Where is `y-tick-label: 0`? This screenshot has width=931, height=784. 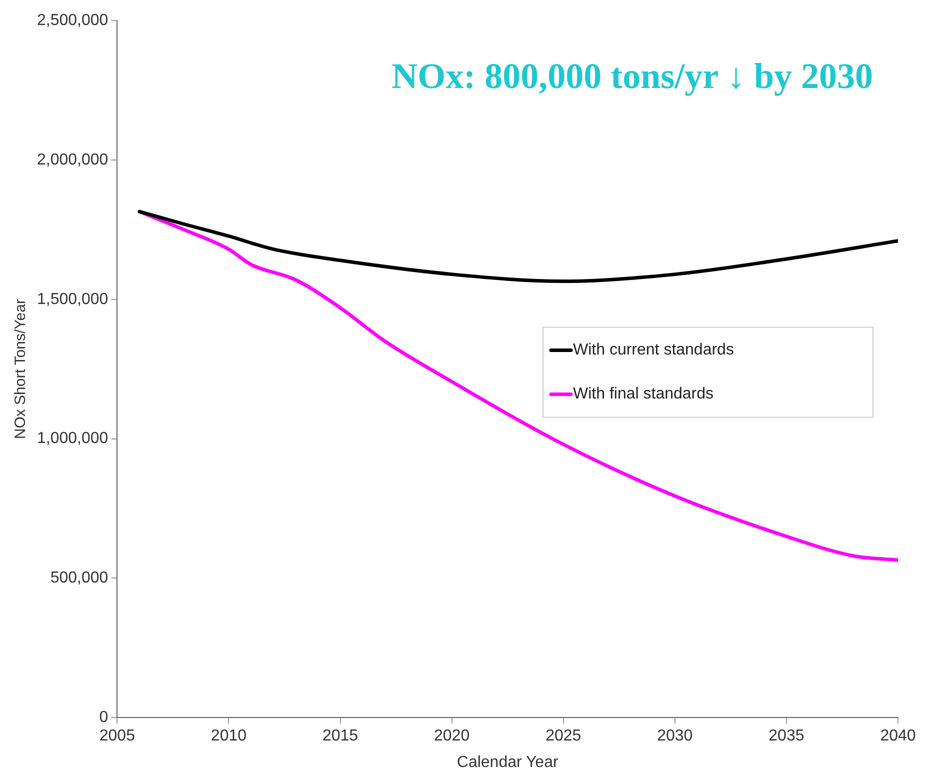 y-tick-label: 0 is located at coordinates (103, 717).